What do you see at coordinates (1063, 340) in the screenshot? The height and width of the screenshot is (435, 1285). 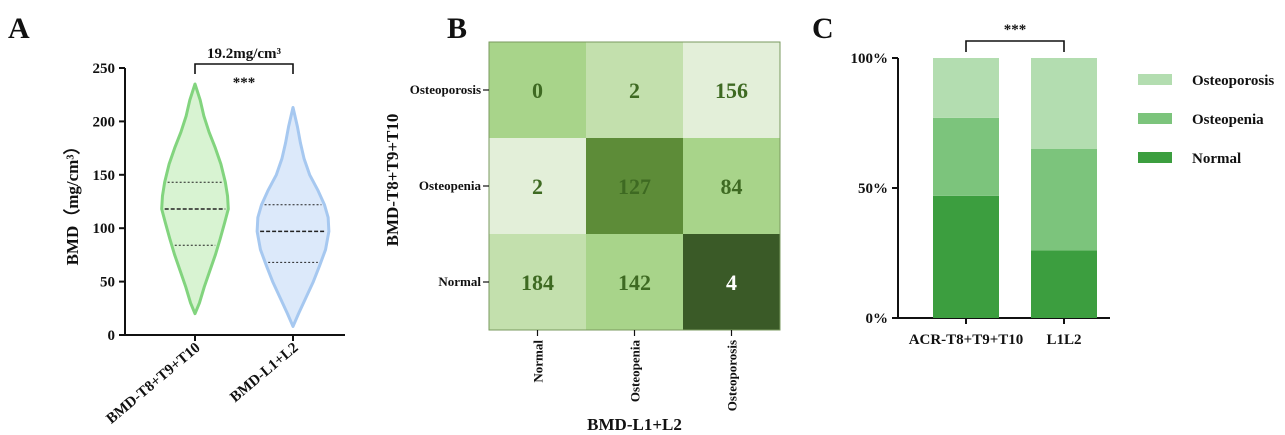 I see `x-tick-label: L1L2` at bounding box center [1063, 340].